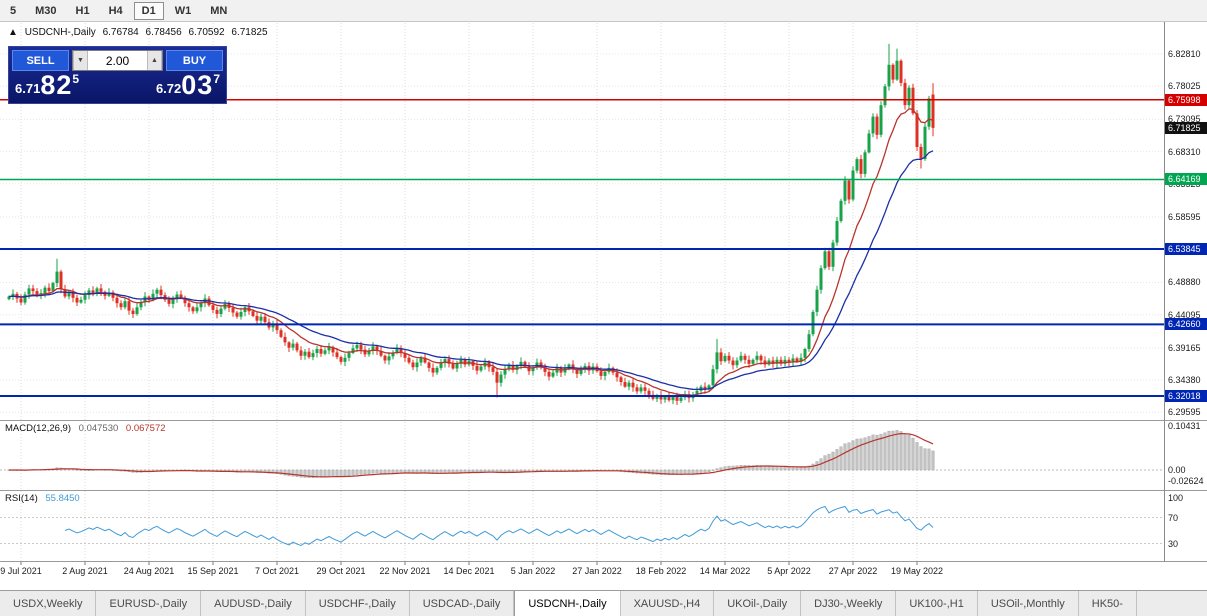 Image resolution: width=1207 pixels, height=616 pixels. Describe the element at coordinates (183, 11) in the screenshot. I see `timeframe-button-w1: W1` at that location.